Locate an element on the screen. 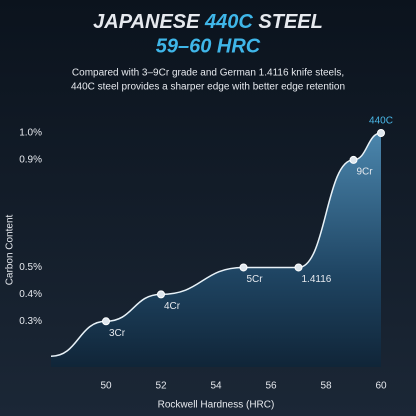 This screenshot has height=416, width=416. x-tick-label: 56 is located at coordinates (271, 386).